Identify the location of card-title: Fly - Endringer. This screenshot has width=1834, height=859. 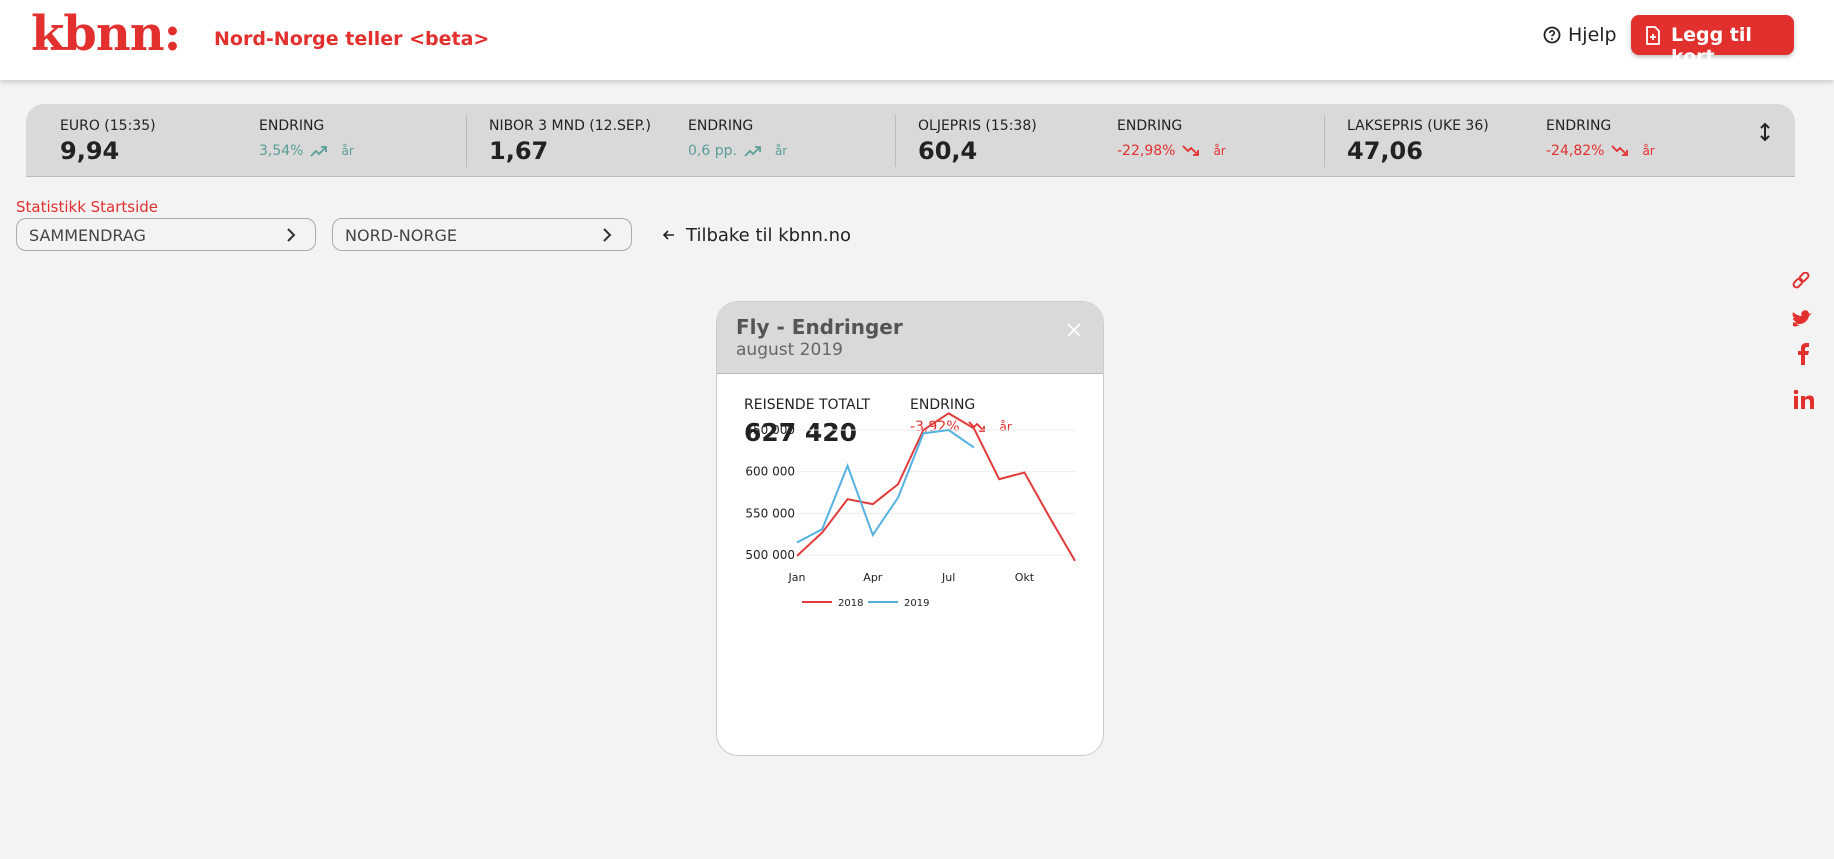
(819, 327).